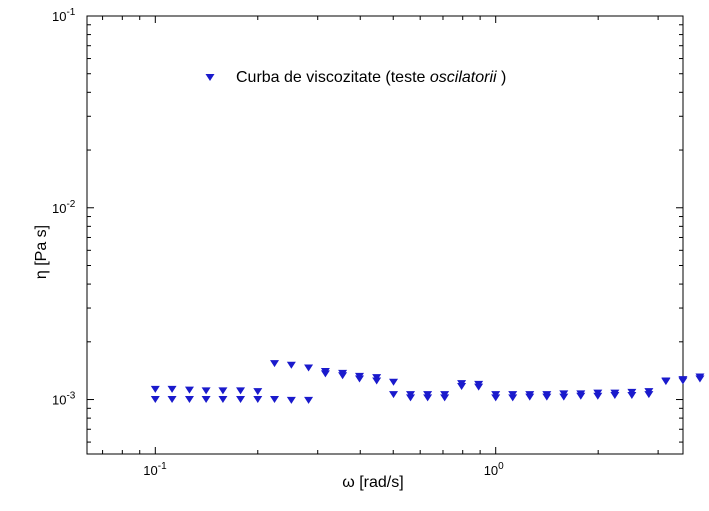 The width and height of the screenshot is (709, 511). Describe the element at coordinates (162, 466) in the screenshot. I see `x-tick-exponent: -1` at that location.